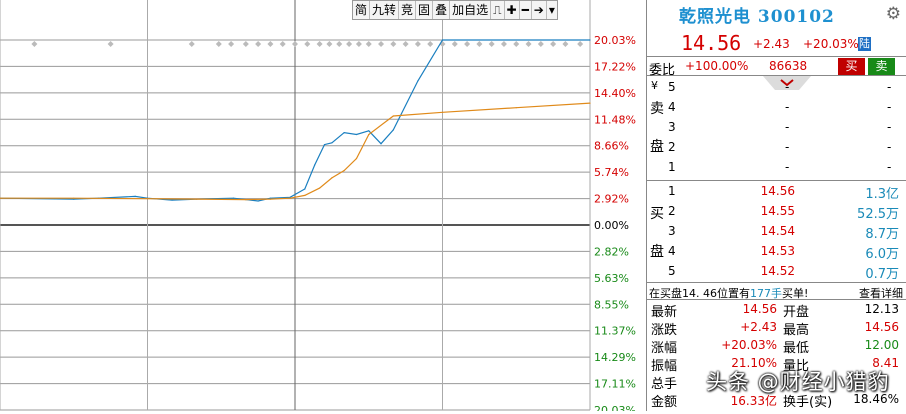 The image size is (906, 414). What do you see at coordinates (893, 14) in the screenshot?
I see `gear-icon: ⚙` at bounding box center [893, 14].